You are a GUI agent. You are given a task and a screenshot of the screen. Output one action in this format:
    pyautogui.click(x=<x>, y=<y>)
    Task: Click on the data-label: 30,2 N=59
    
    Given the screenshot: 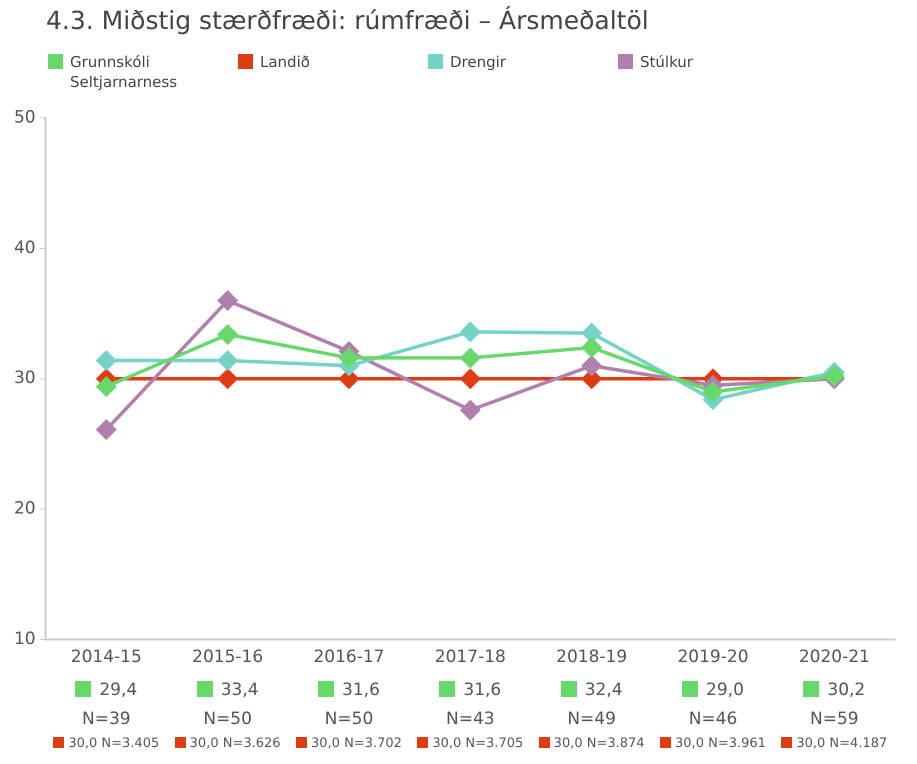 What is the action you would take?
    pyautogui.click(x=838, y=704)
    